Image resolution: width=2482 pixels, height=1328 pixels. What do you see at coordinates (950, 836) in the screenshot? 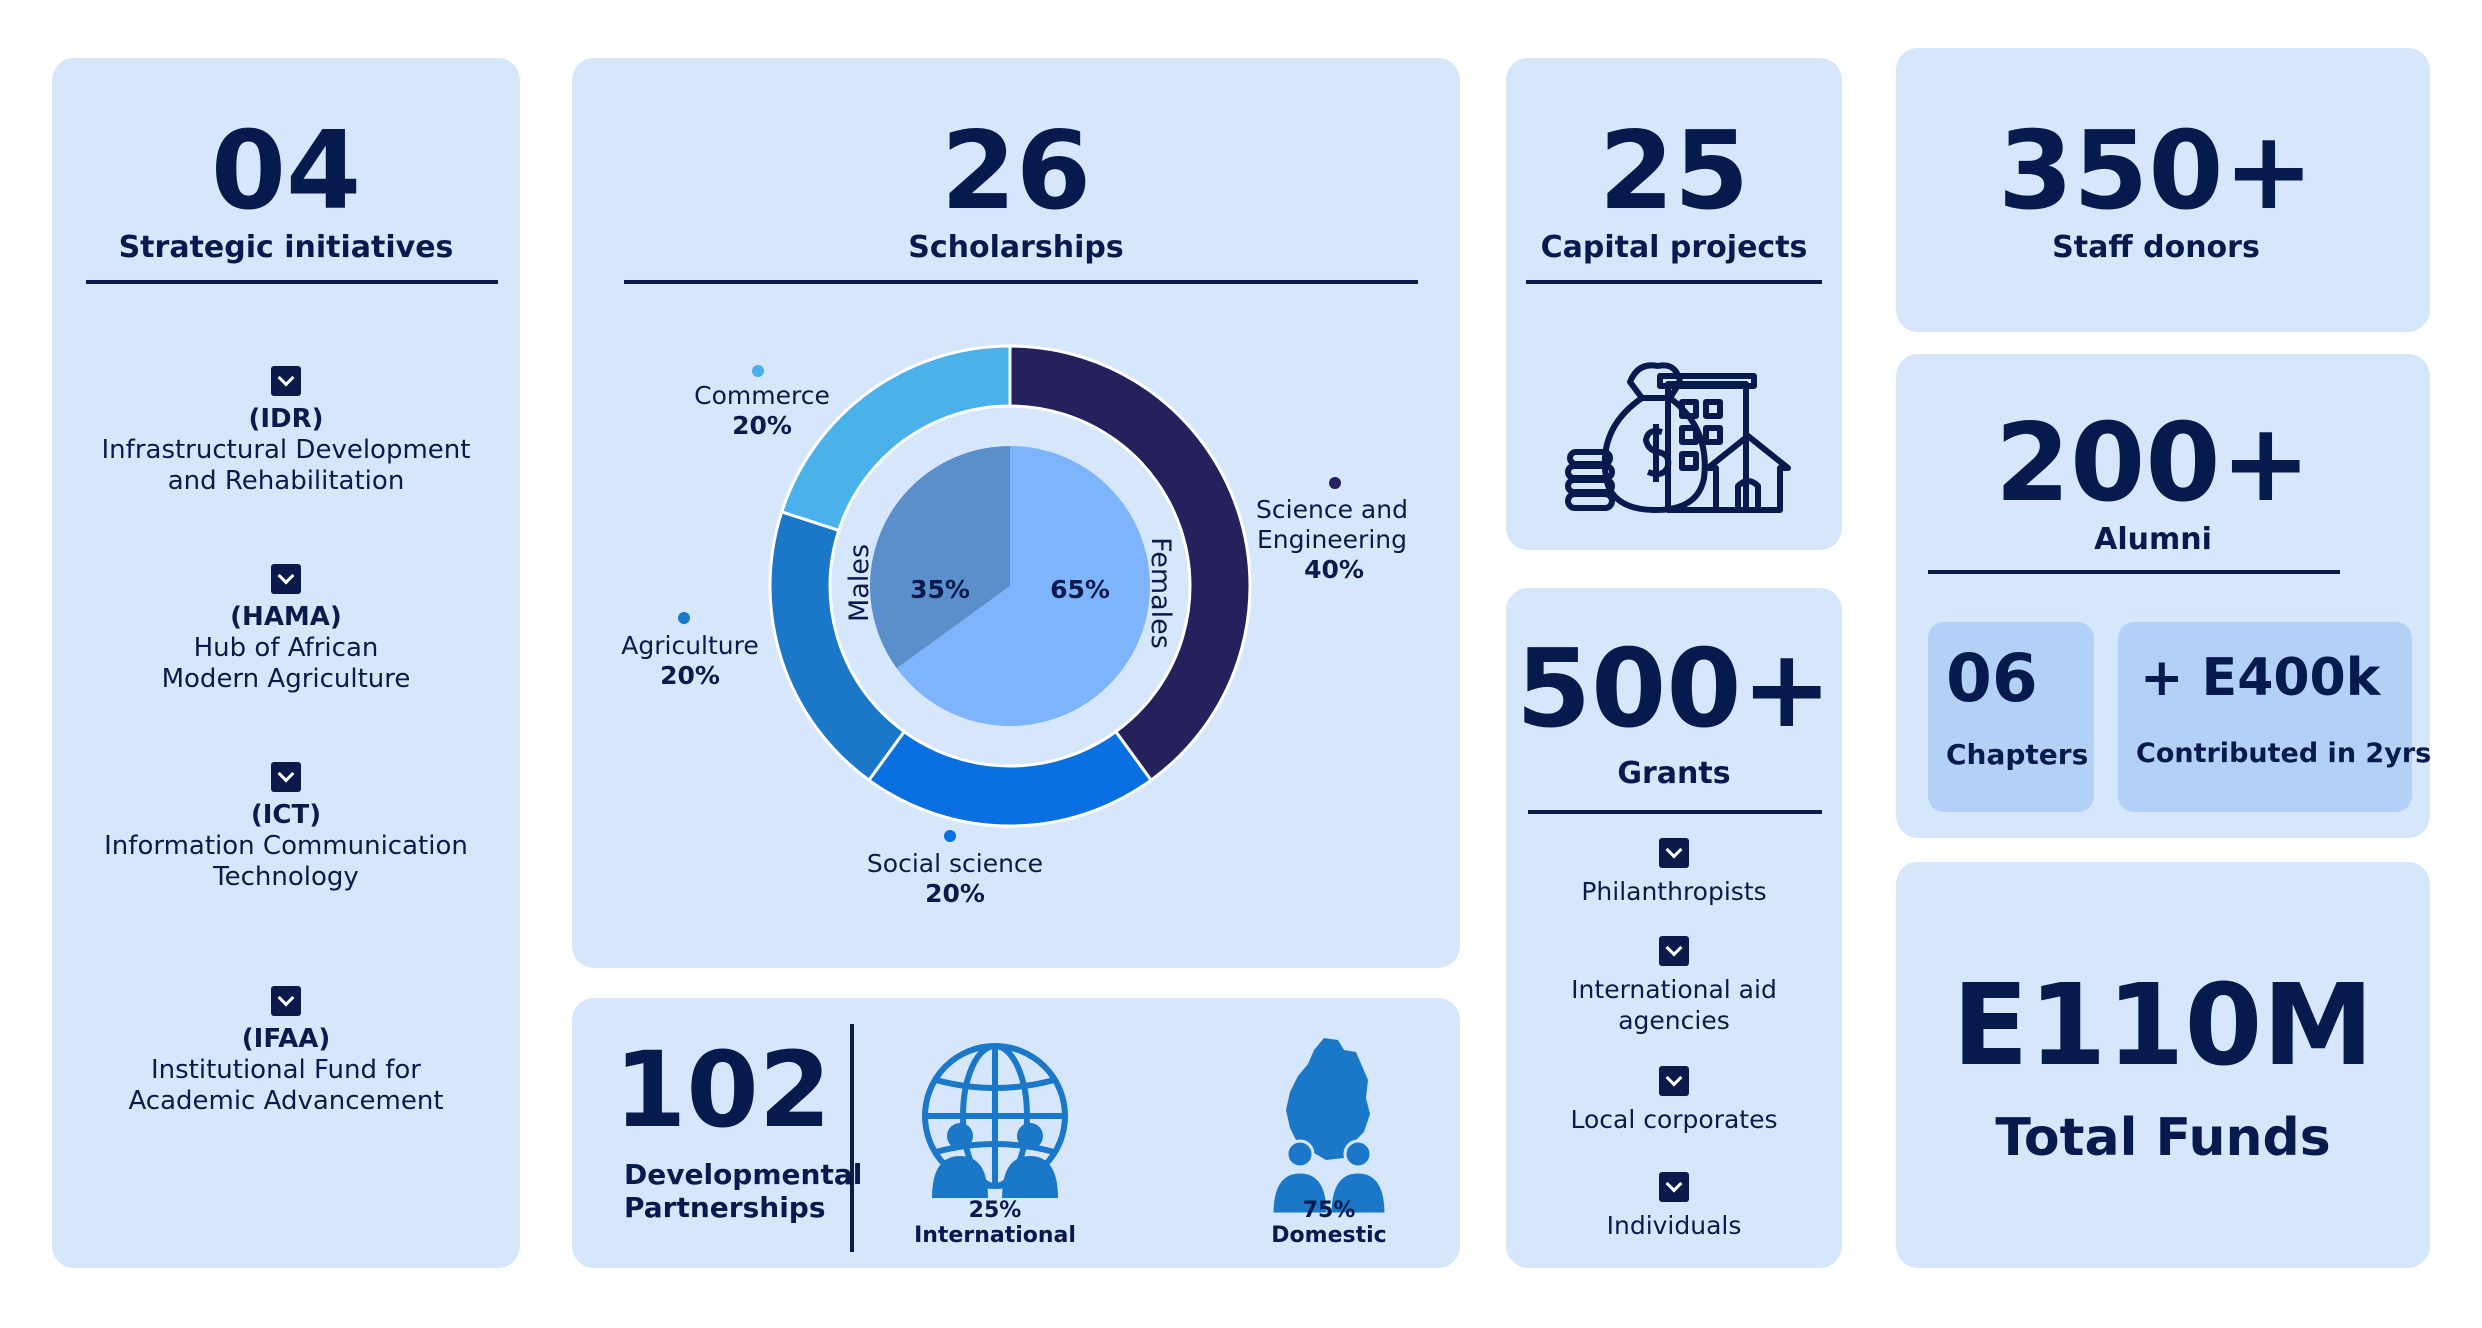
I see `legend-dot-social` at bounding box center [950, 836].